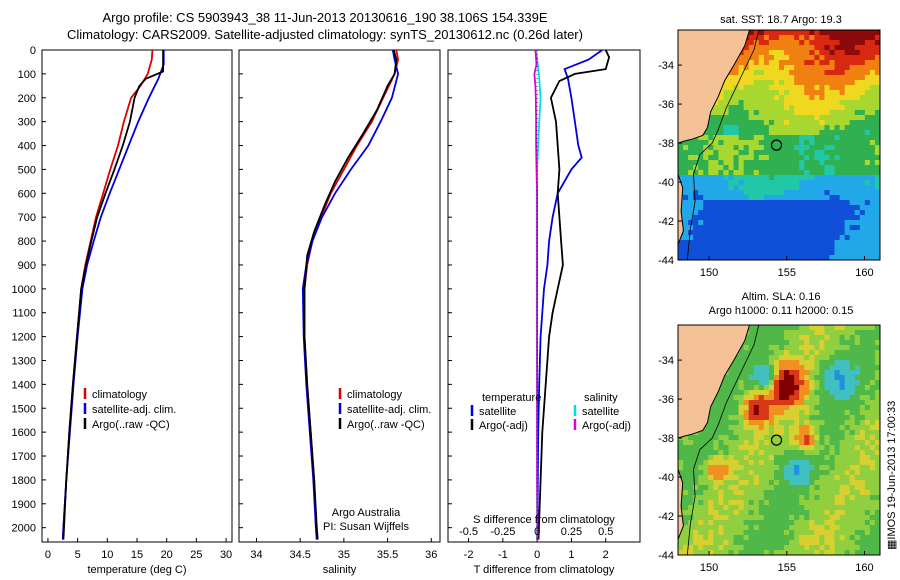  I want to click on legend-label: Argo(..raw -QC), so click(131, 425).